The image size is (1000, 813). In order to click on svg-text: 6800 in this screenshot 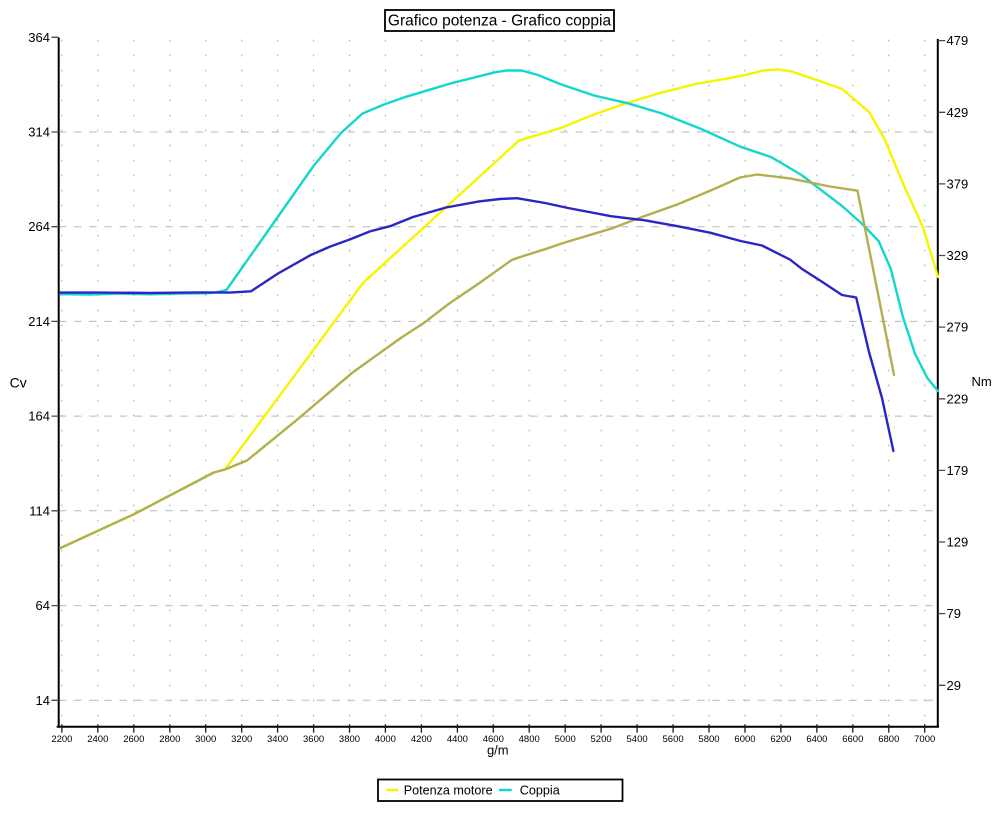, I will do `click(888, 739)`.